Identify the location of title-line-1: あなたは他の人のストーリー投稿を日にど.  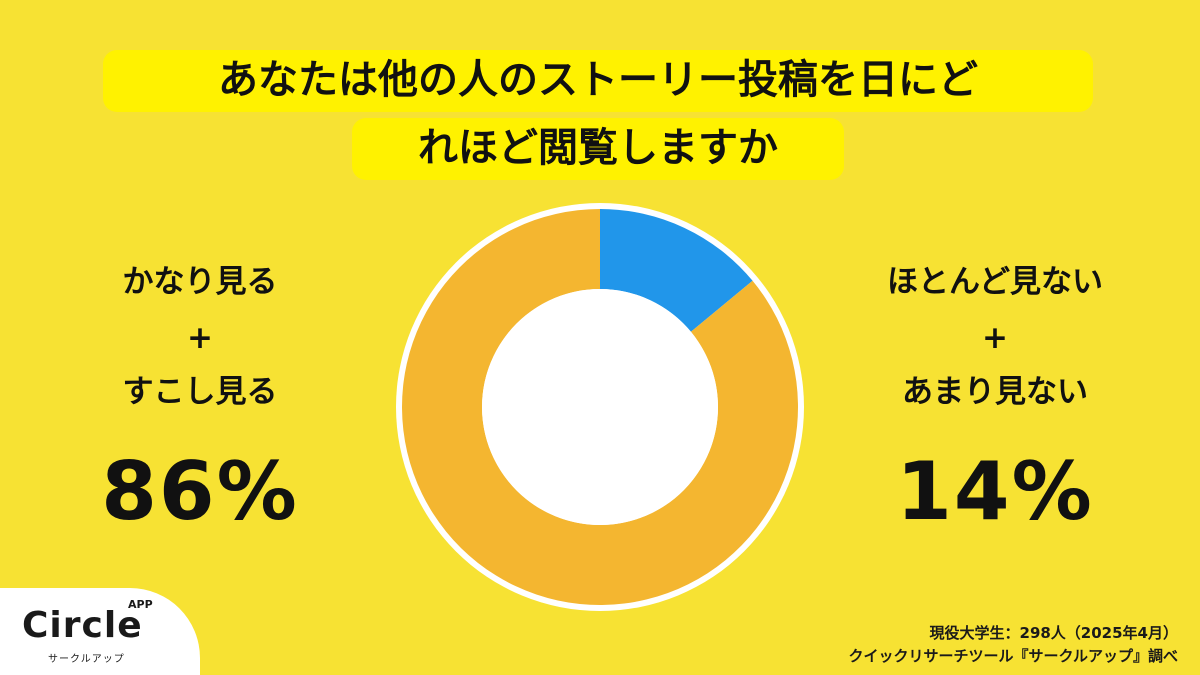
(598, 81).